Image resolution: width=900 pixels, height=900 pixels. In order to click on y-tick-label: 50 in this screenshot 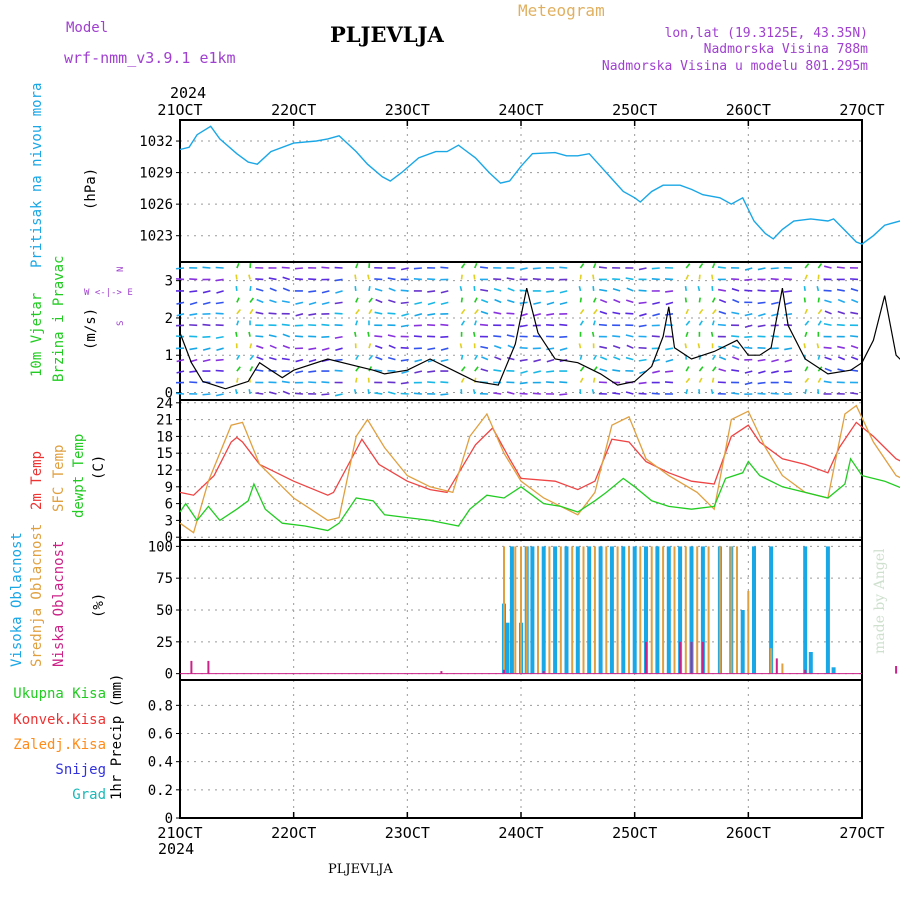, I will do `click(164, 611)`.